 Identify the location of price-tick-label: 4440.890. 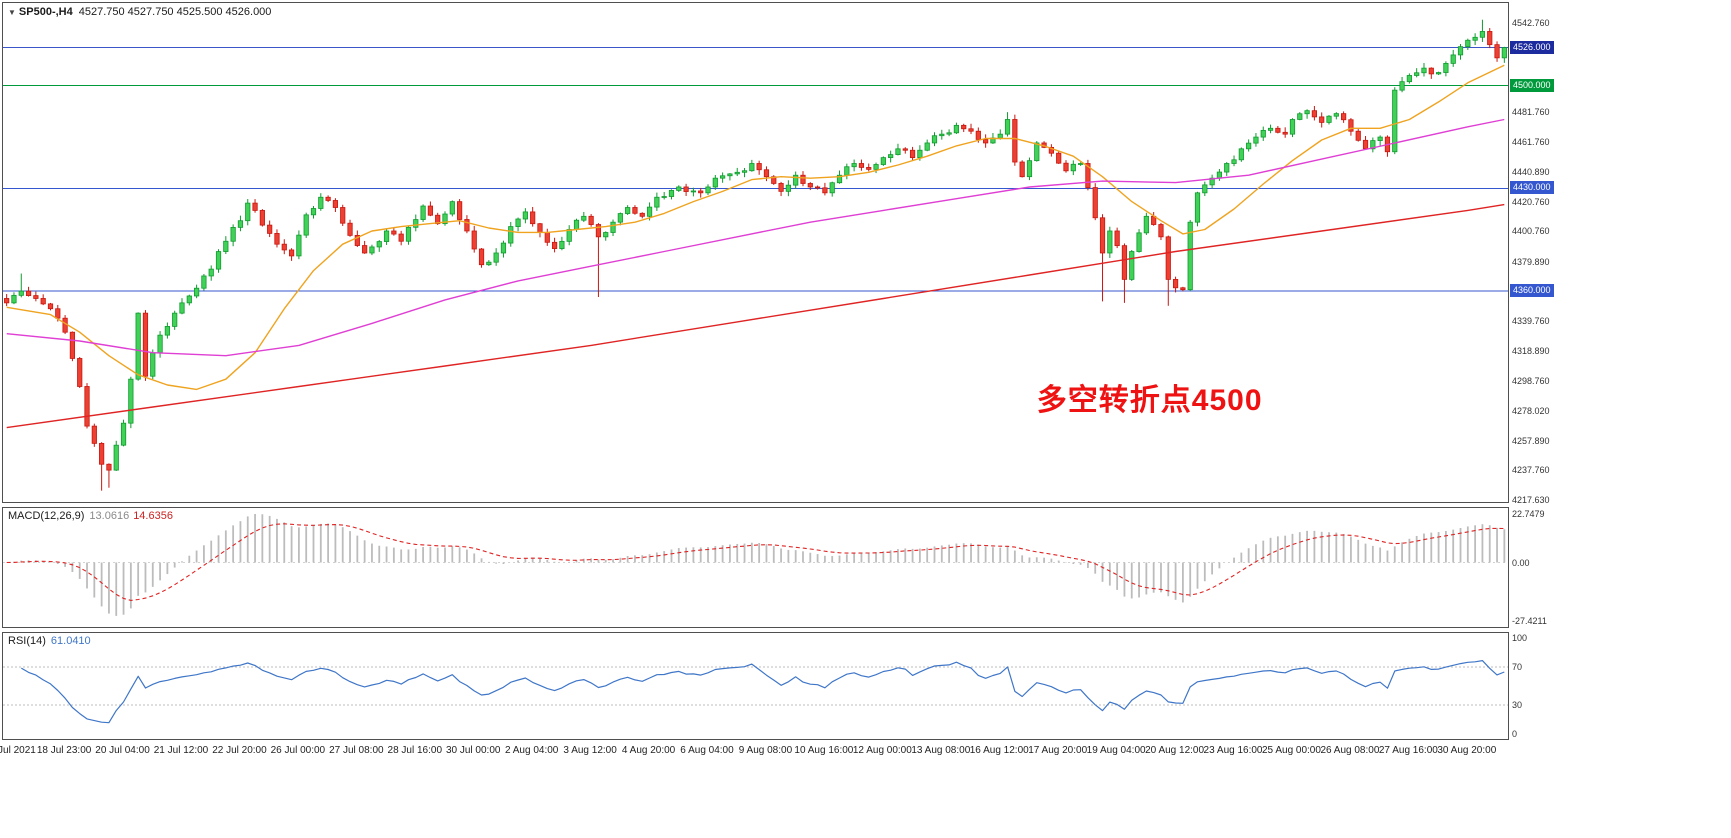
(1531, 172).